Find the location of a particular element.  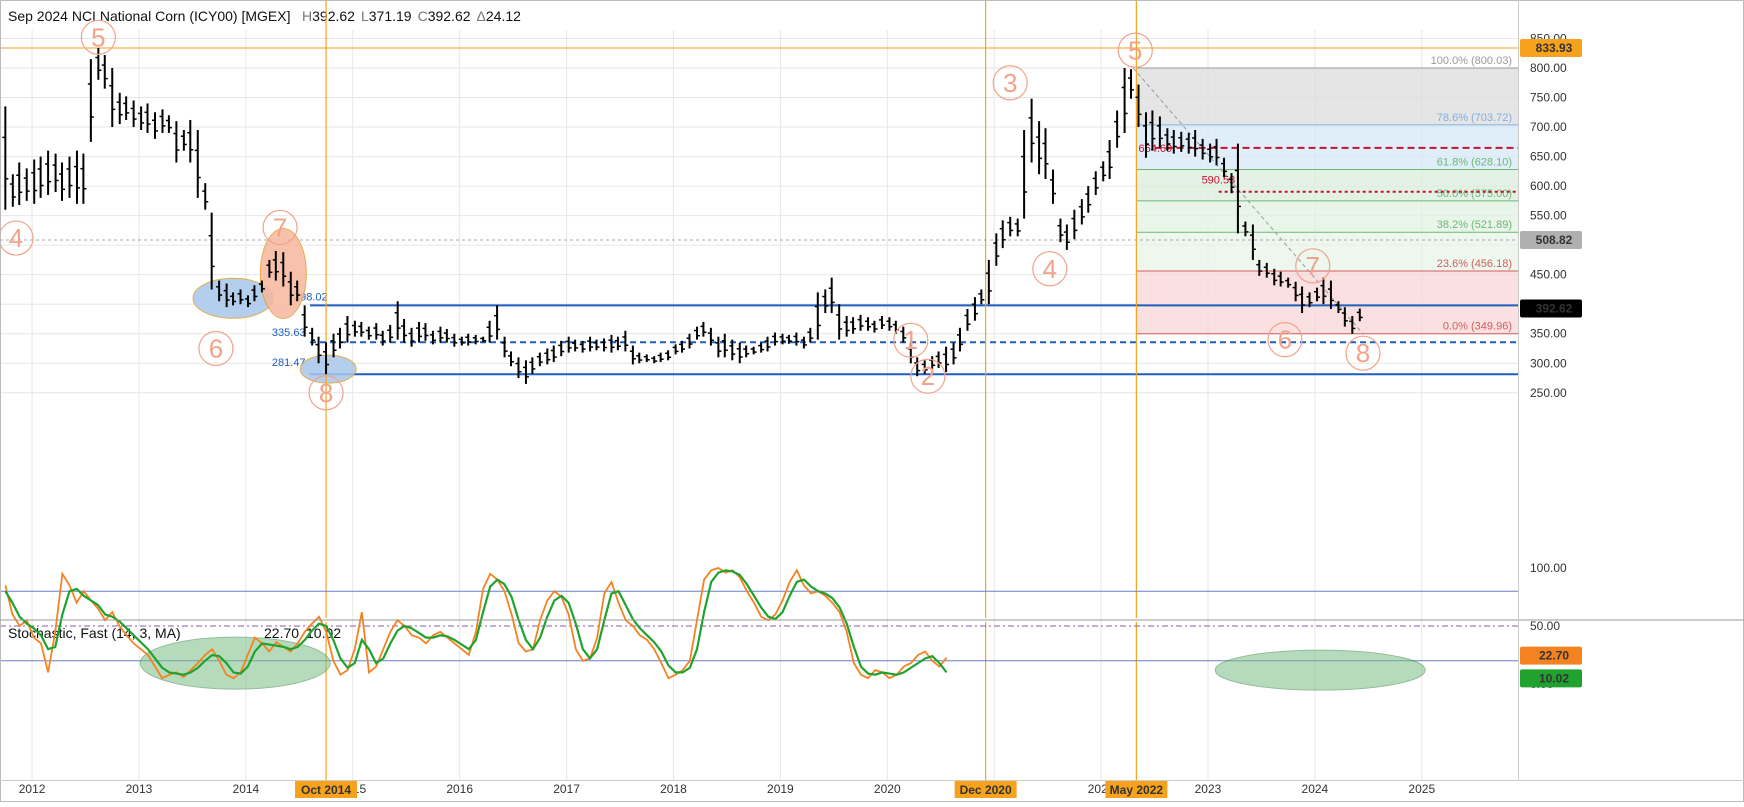

stochastic-title: Stochastic, Fast (14, 3, MA) is located at coordinates (94, 633).